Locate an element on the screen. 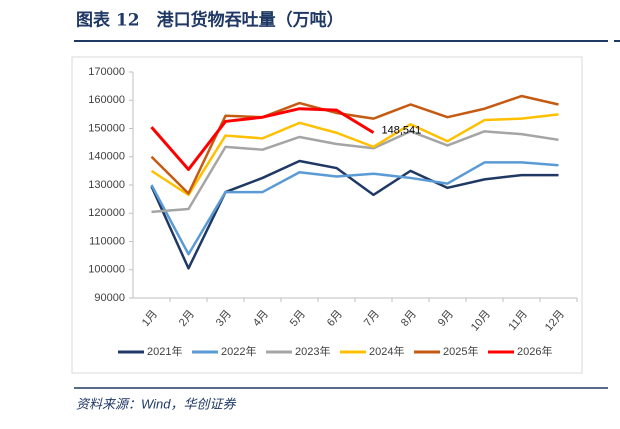  x-tick-label: 2月 is located at coordinates (187, 318).